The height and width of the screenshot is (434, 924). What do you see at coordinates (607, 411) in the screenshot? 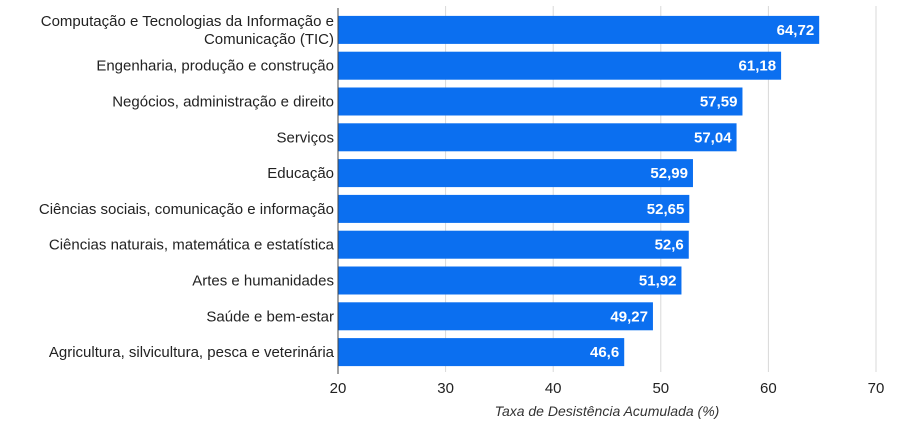
I see `x-axis-title: Taxa de Desistência Acumulada (%)` at bounding box center [607, 411].